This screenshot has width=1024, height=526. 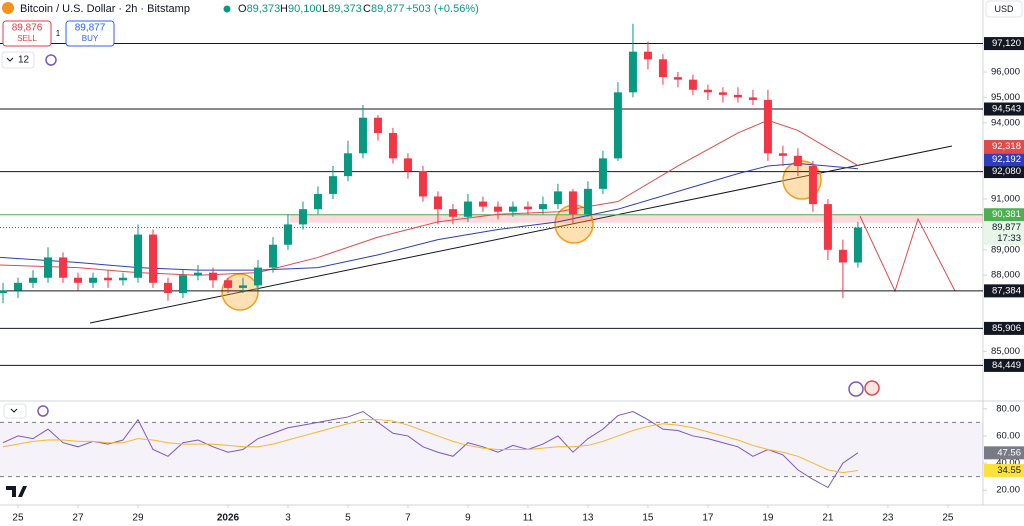 What do you see at coordinates (24, 60) in the screenshot?
I see `indicator-count: 12` at bounding box center [24, 60].